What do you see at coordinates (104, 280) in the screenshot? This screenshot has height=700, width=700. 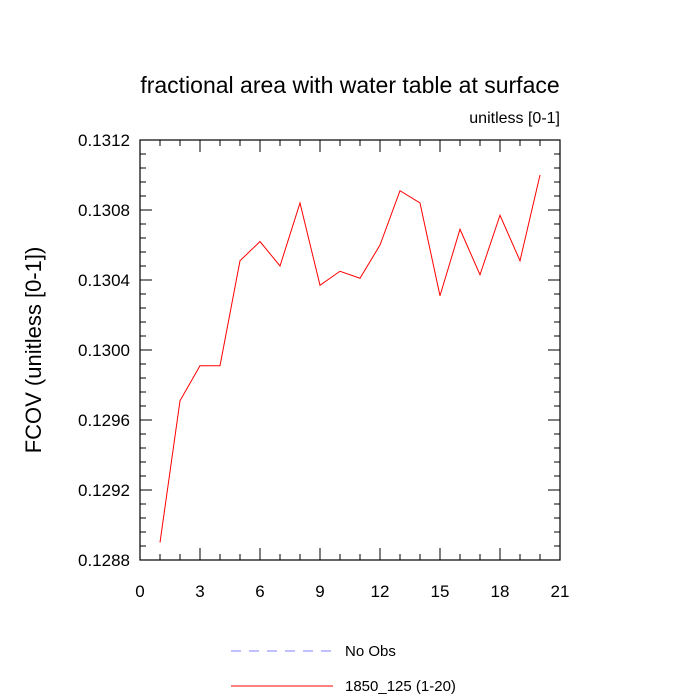 I see `y-tick-label: 0.1304` at bounding box center [104, 280].